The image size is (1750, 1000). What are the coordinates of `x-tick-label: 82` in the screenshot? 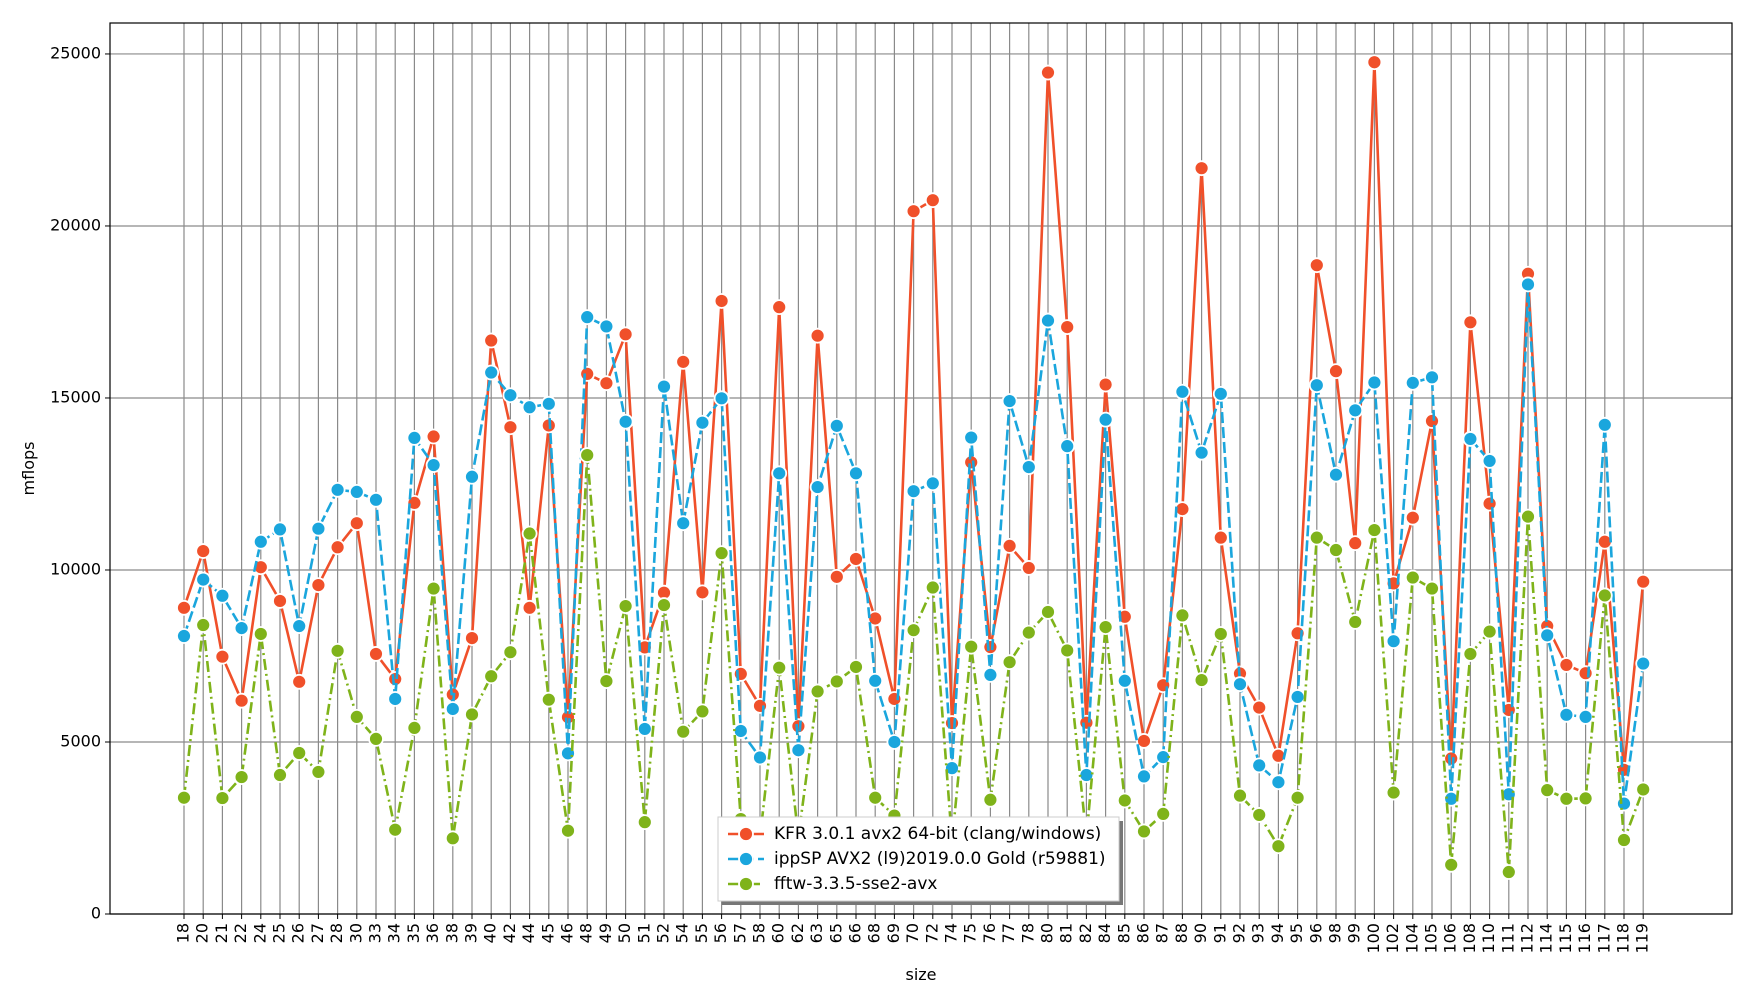 It's located at (1085, 933).